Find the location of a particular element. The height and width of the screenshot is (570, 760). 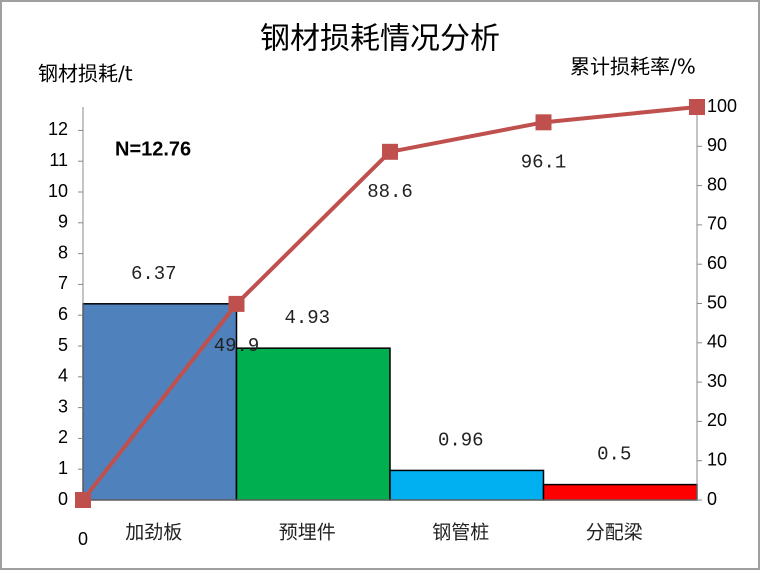

y2-tick-label: 40 is located at coordinates (717, 342).